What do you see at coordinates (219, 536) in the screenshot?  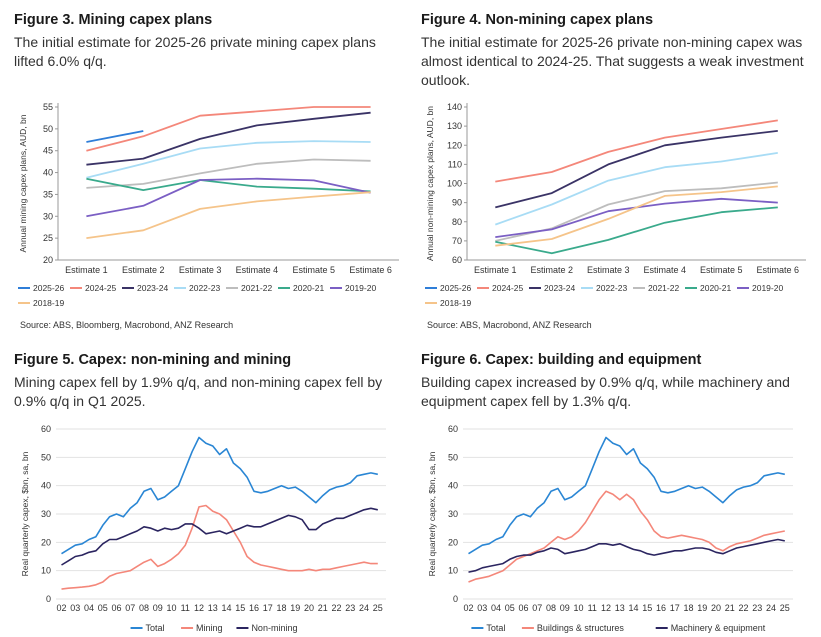 I see `series-line-non-mining` at bounding box center [219, 536].